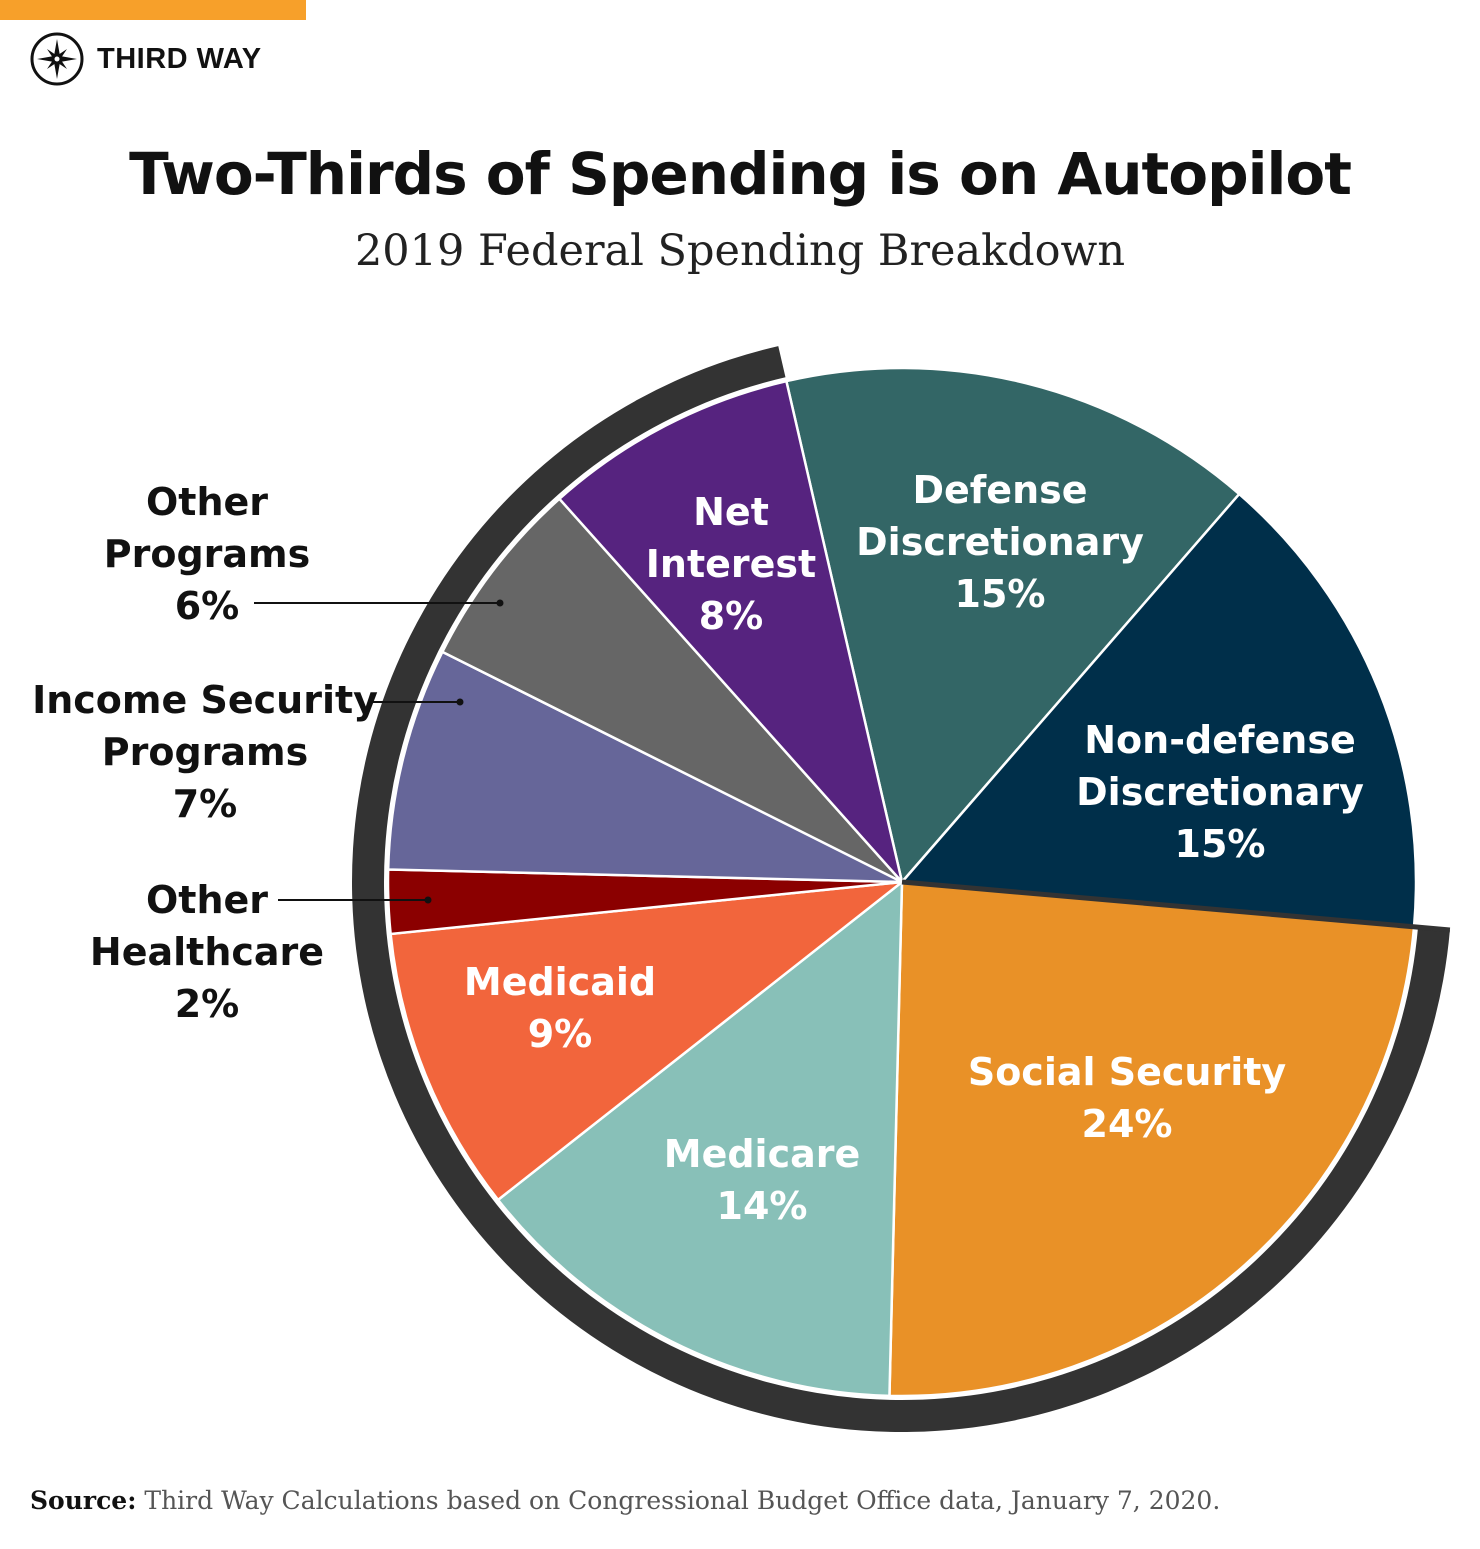 The height and width of the screenshot is (1549, 1480). I want to click on third-way-logo: THIRD WAY, so click(145, 59).